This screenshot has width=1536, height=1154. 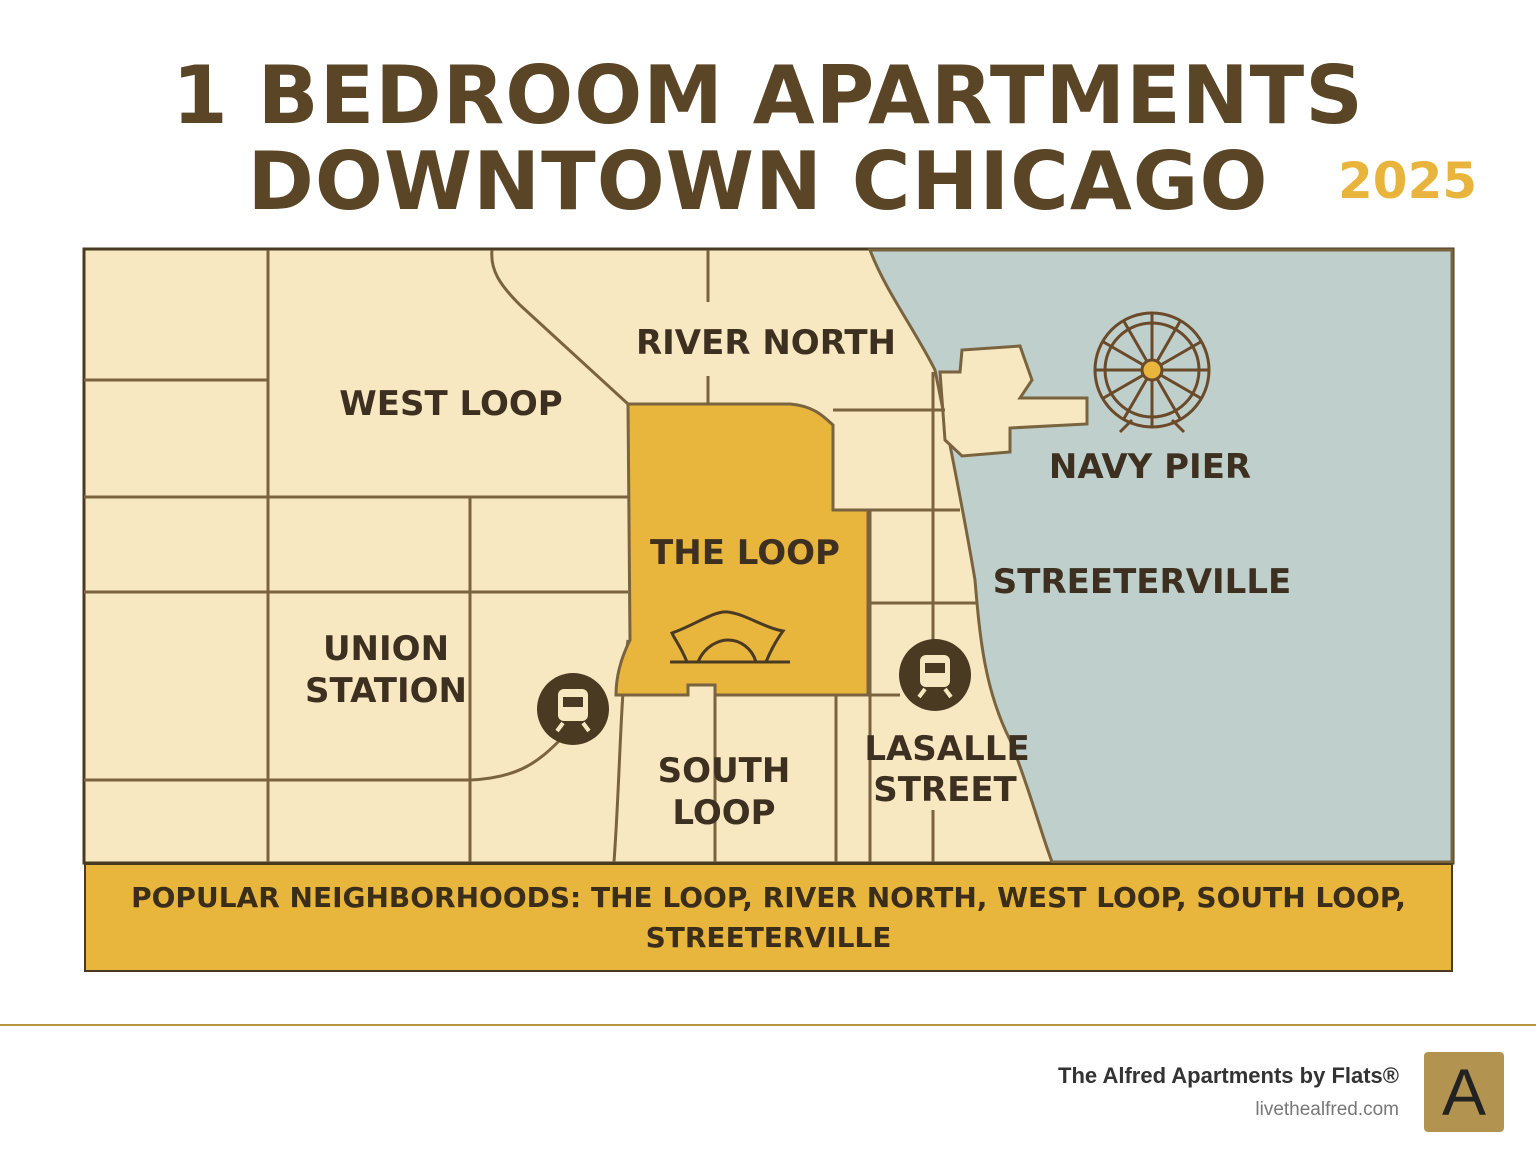 What do you see at coordinates (1152, 372) in the screenshot?
I see `ferris-wheel-icon` at bounding box center [1152, 372].